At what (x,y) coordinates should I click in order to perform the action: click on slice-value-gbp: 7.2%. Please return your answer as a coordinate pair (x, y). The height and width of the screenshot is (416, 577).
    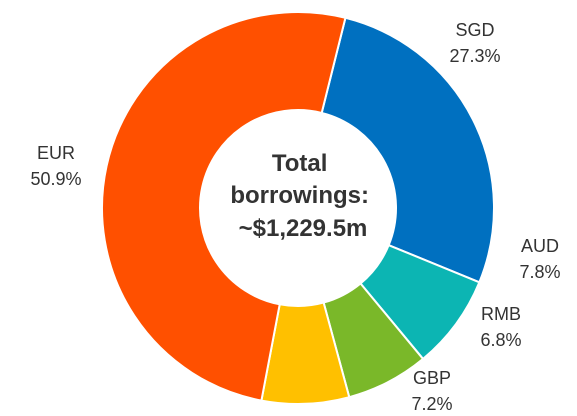
    Looking at the image, I should click on (431, 404).